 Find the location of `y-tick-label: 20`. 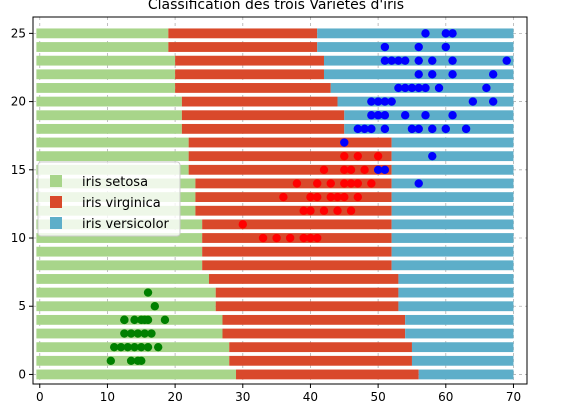

y-tick-label: 20 is located at coordinates (18, 102).